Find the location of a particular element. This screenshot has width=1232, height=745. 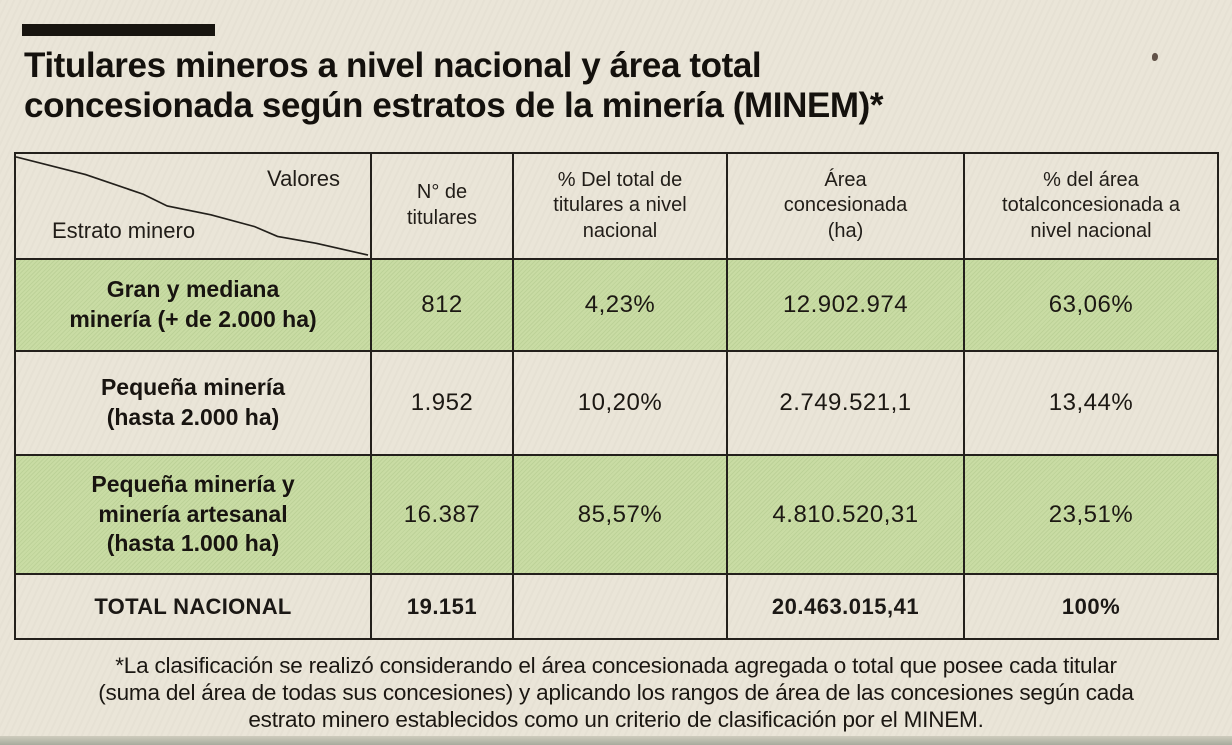

row-2-pct-area: 23,51% is located at coordinates (1091, 515).